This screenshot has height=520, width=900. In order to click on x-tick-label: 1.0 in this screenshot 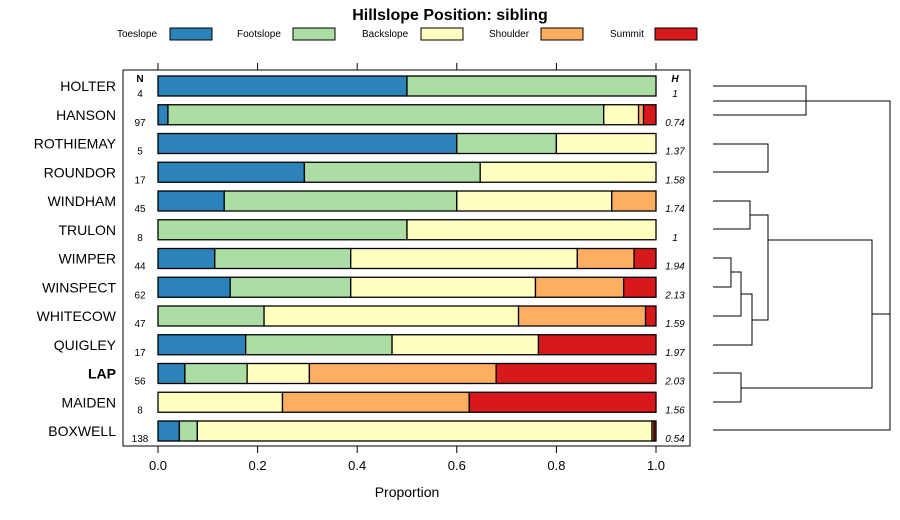, I will do `click(656, 465)`.